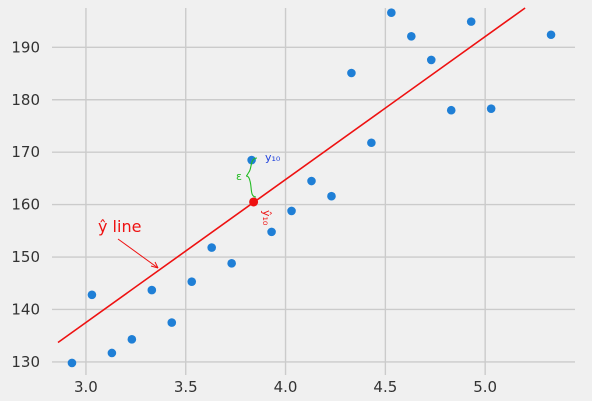 This screenshot has width=592, height=401. What do you see at coordinates (189, 210) in the screenshot?
I see `annotations: ŷ line ε y₁₀ ŷ₁₀` at bounding box center [189, 210].